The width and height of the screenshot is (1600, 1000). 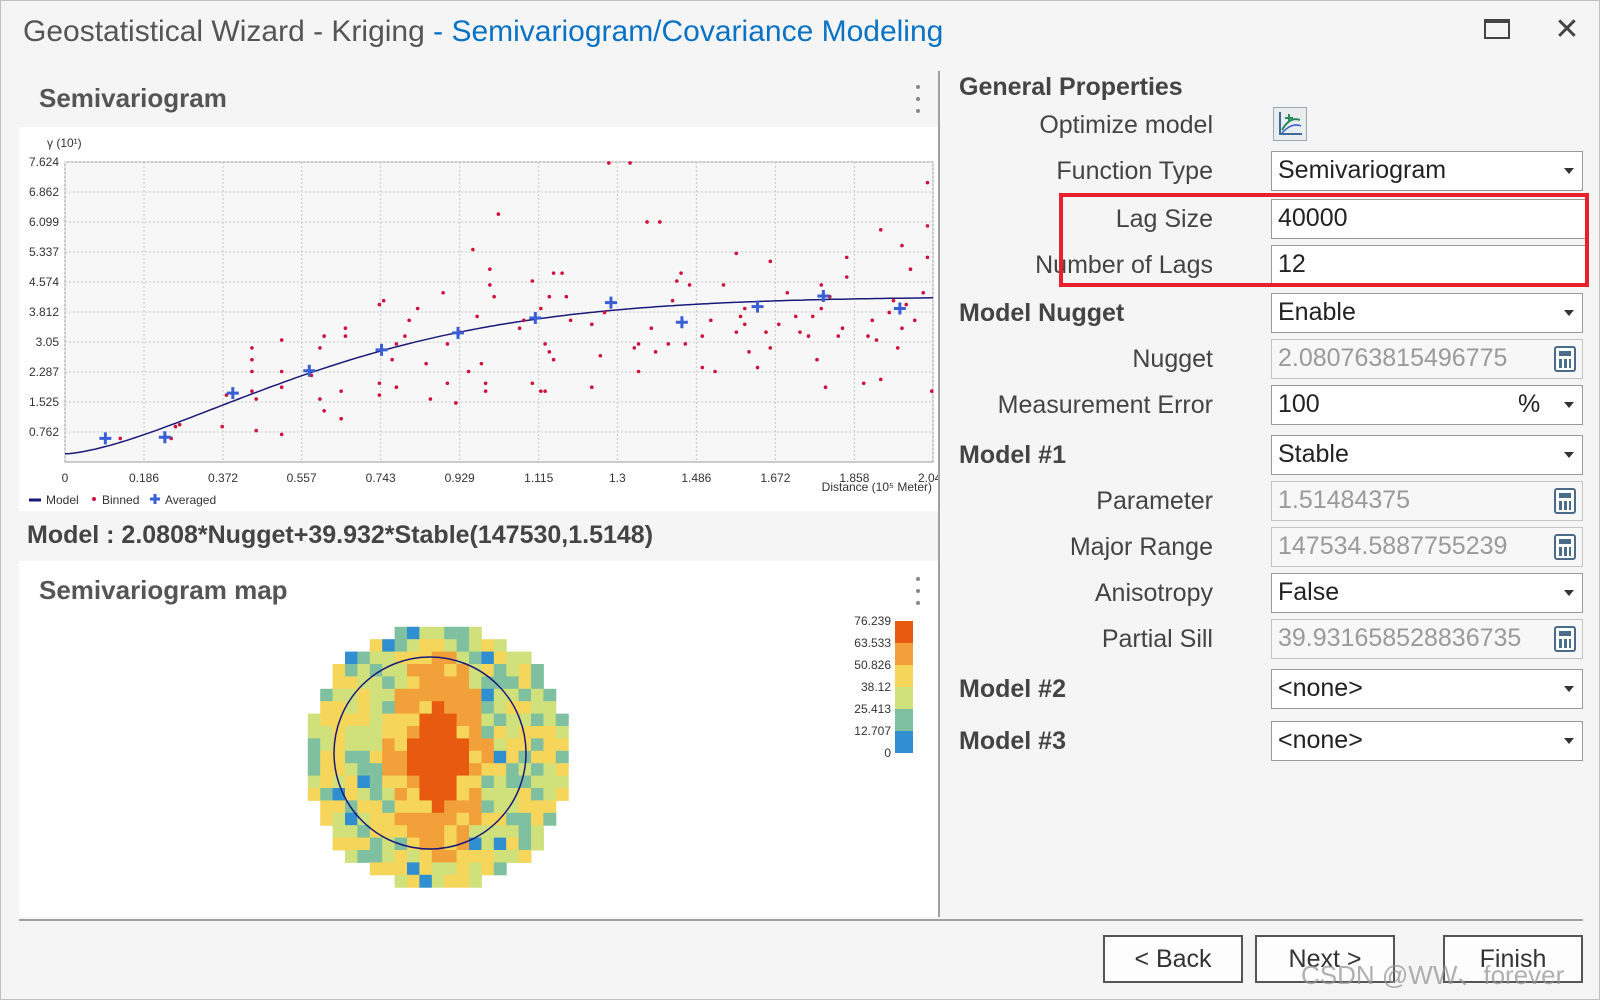 What do you see at coordinates (1324, 240) in the screenshot?
I see `lag-highlight-box` at bounding box center [1324, 240].